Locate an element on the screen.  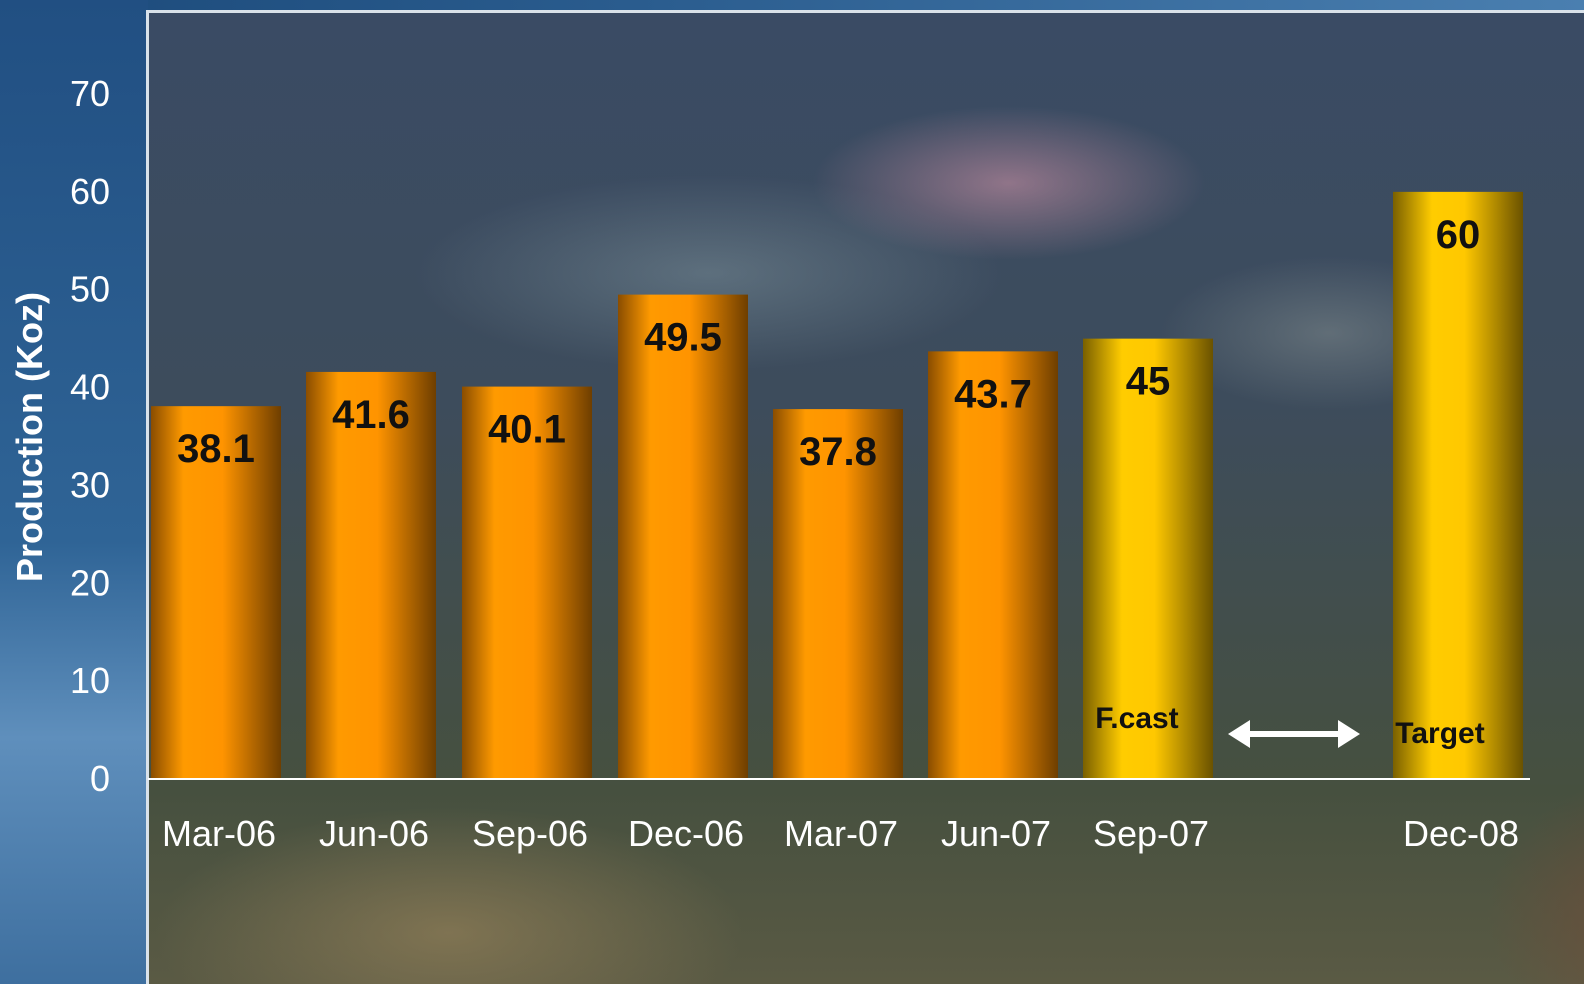
forecast-annotation: F.cast is located at coordinates (1136, 718).